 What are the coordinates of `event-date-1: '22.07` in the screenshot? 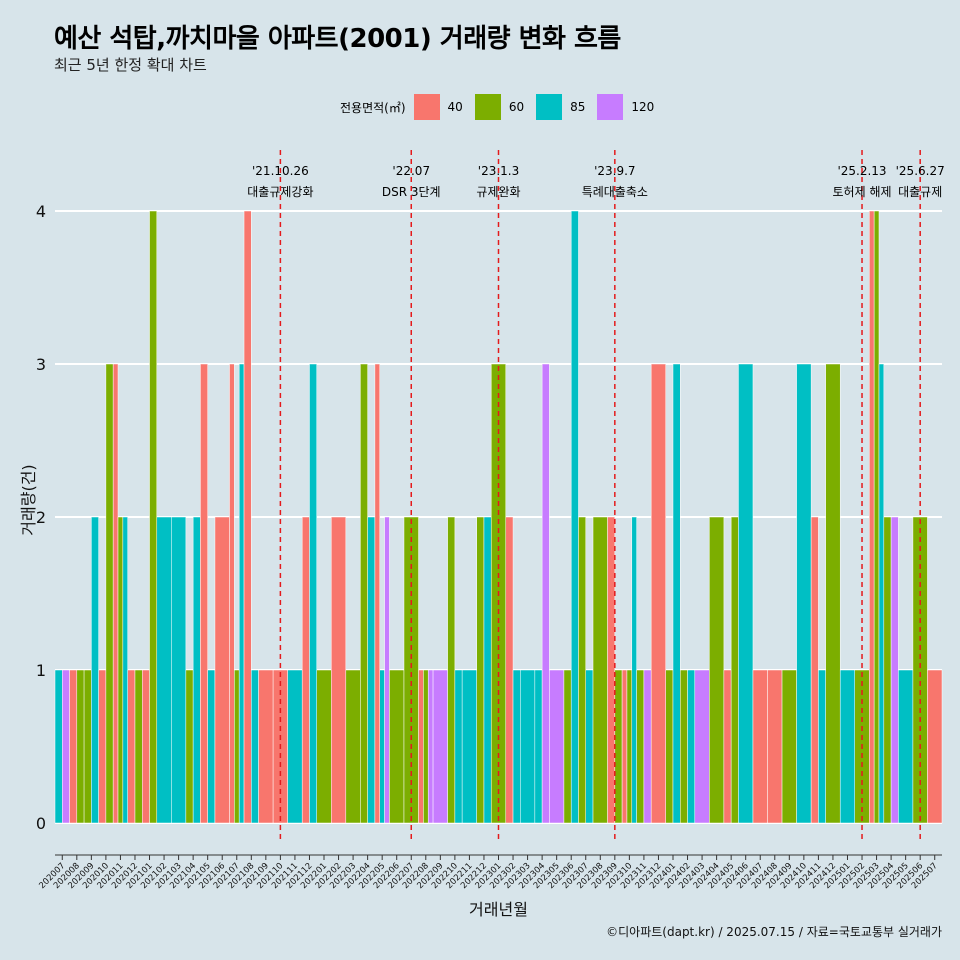 It's located at (411, 171).